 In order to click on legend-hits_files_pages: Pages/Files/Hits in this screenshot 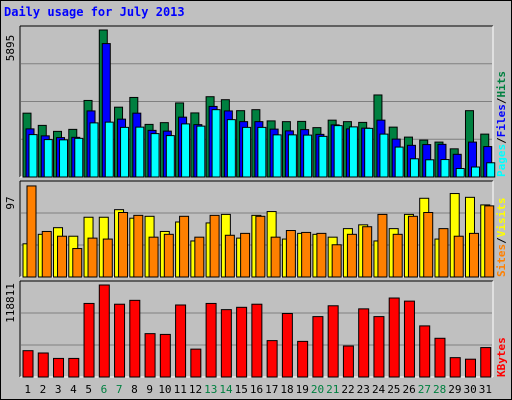, I will do `click(501, 124)`.